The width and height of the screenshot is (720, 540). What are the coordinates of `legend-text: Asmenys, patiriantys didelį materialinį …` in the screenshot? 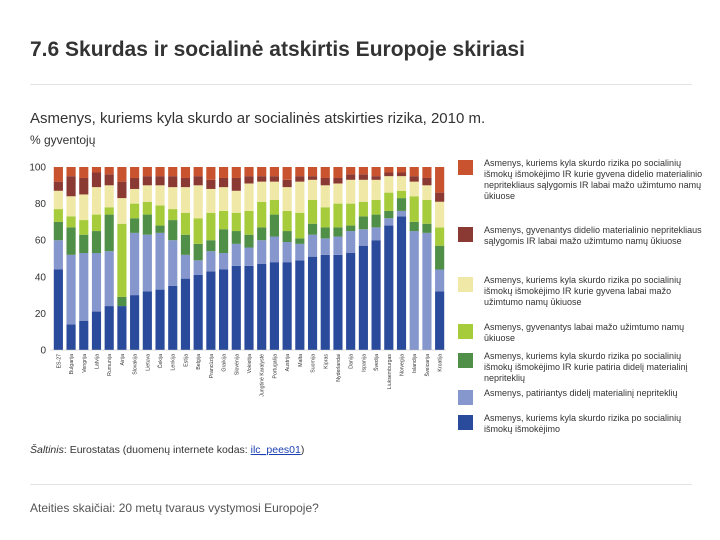 It's located at (581, 393).